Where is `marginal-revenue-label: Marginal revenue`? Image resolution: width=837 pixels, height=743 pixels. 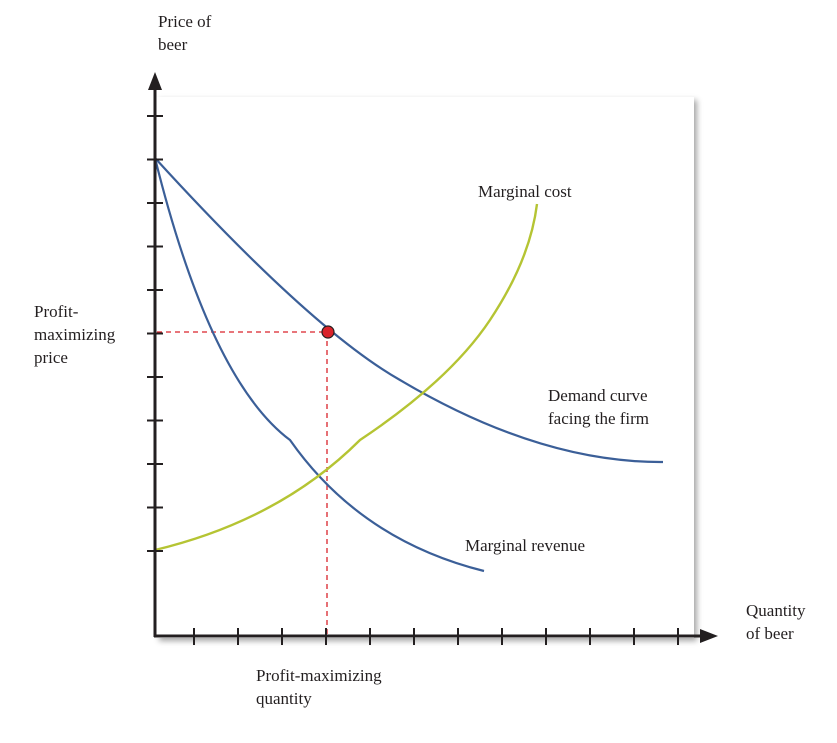 marginal-revenue-label: Marginal revenue is located at coordinates (525, 545).